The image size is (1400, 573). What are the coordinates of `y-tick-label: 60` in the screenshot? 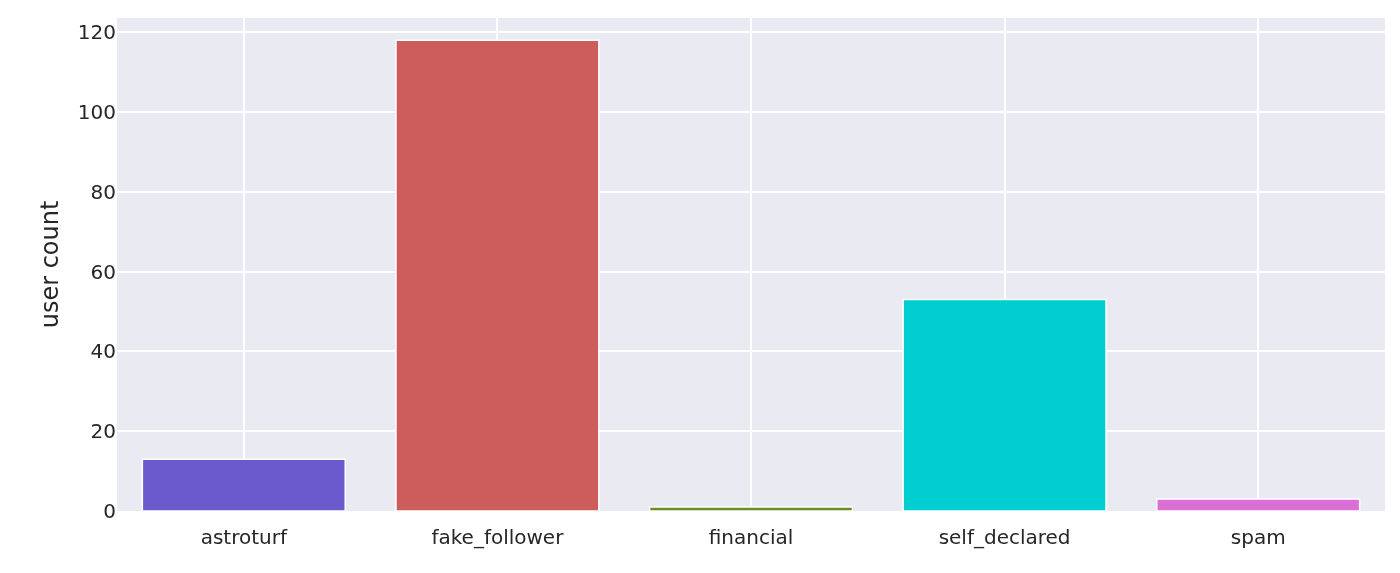 It's located at (103, 271).